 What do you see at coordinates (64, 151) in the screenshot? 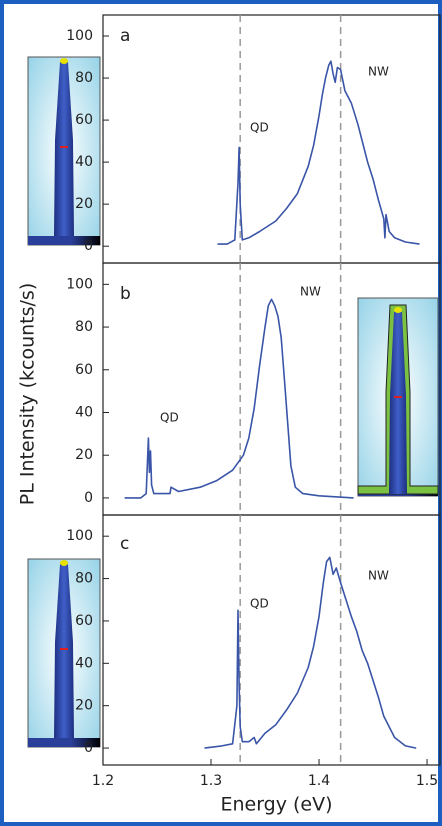
I see `inset-a` at bounding box center [64, 151].